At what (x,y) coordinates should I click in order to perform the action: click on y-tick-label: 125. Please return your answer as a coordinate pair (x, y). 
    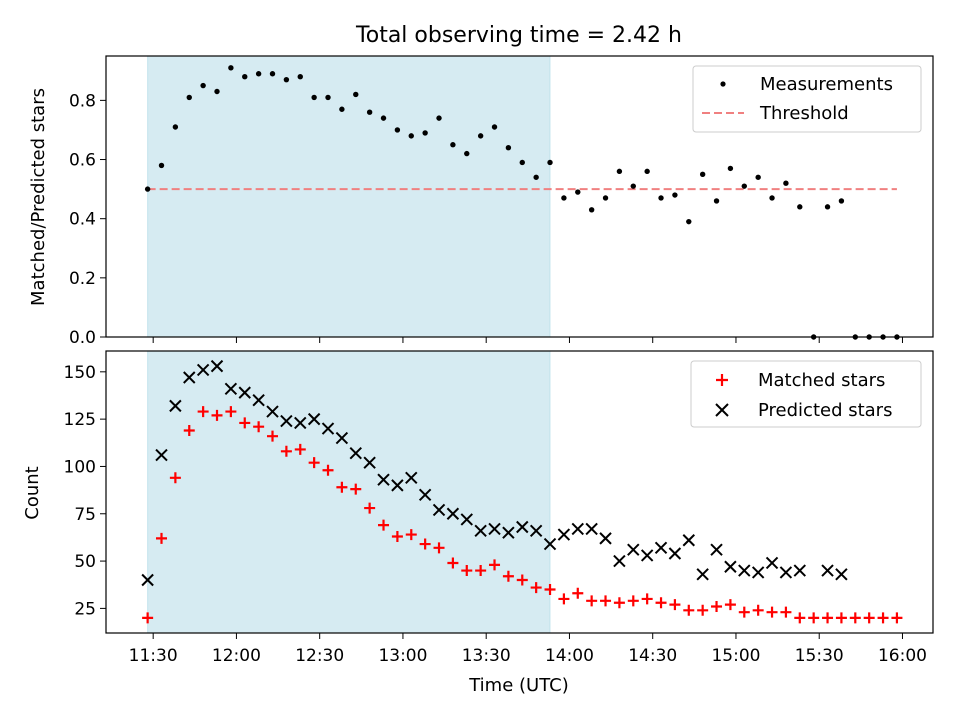
    Looking at the image, I should click on (80, 420).